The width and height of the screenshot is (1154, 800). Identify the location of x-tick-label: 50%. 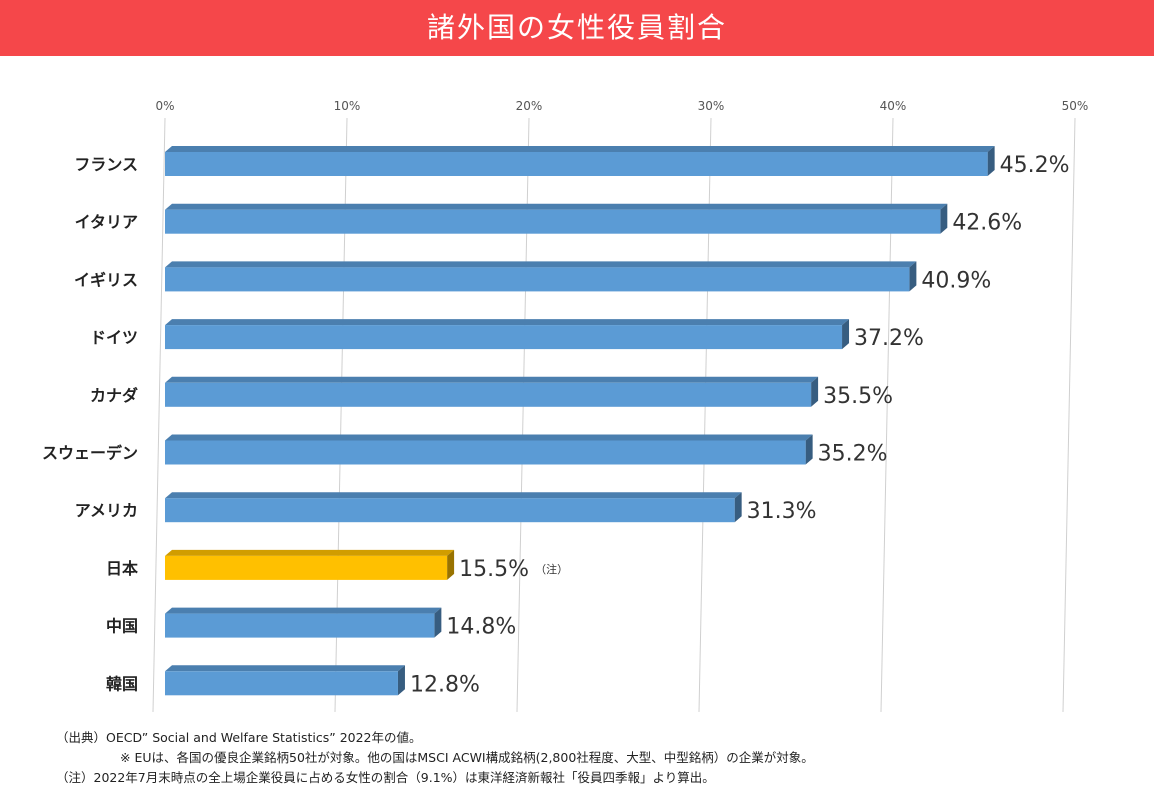
(1075, 106).